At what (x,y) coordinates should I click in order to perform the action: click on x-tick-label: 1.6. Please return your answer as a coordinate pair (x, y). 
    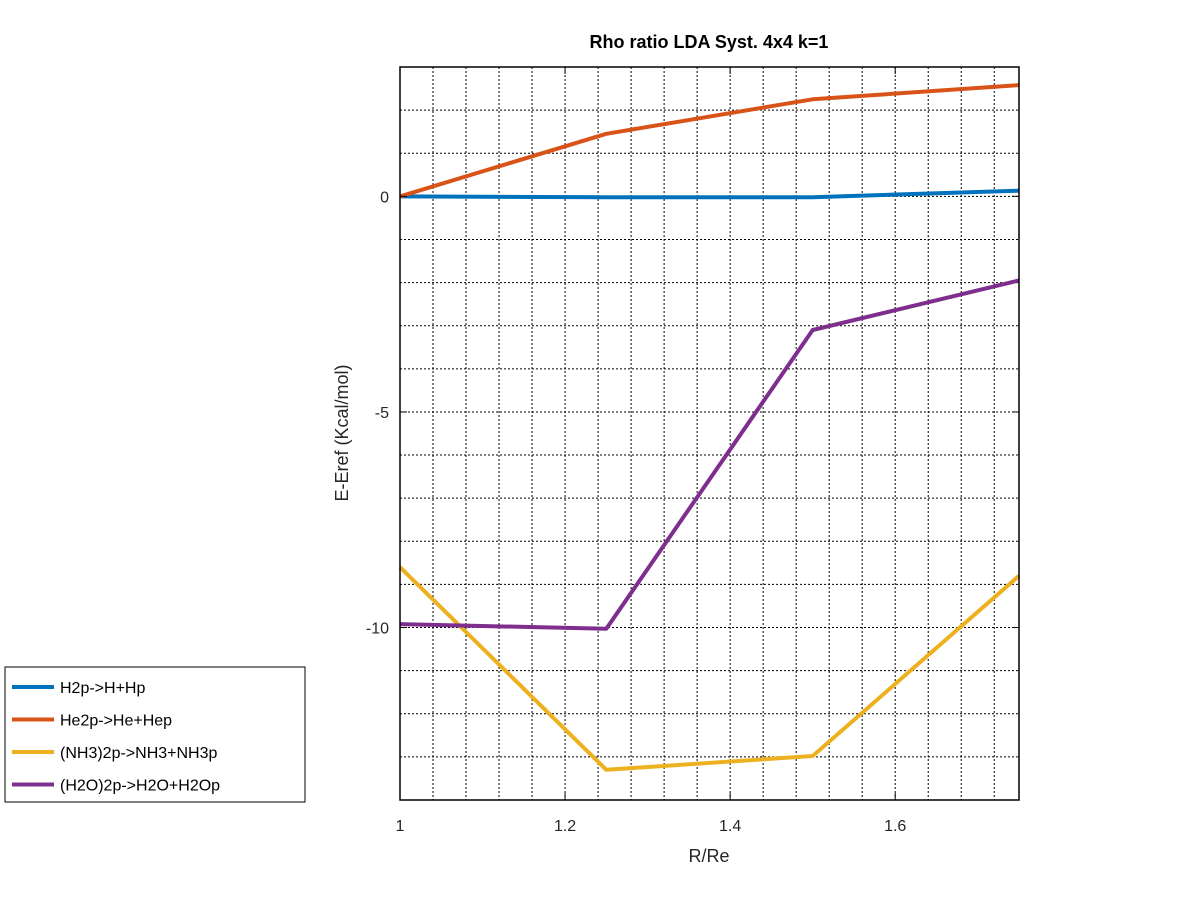
    Looking at the image, I should click on (895, 826).